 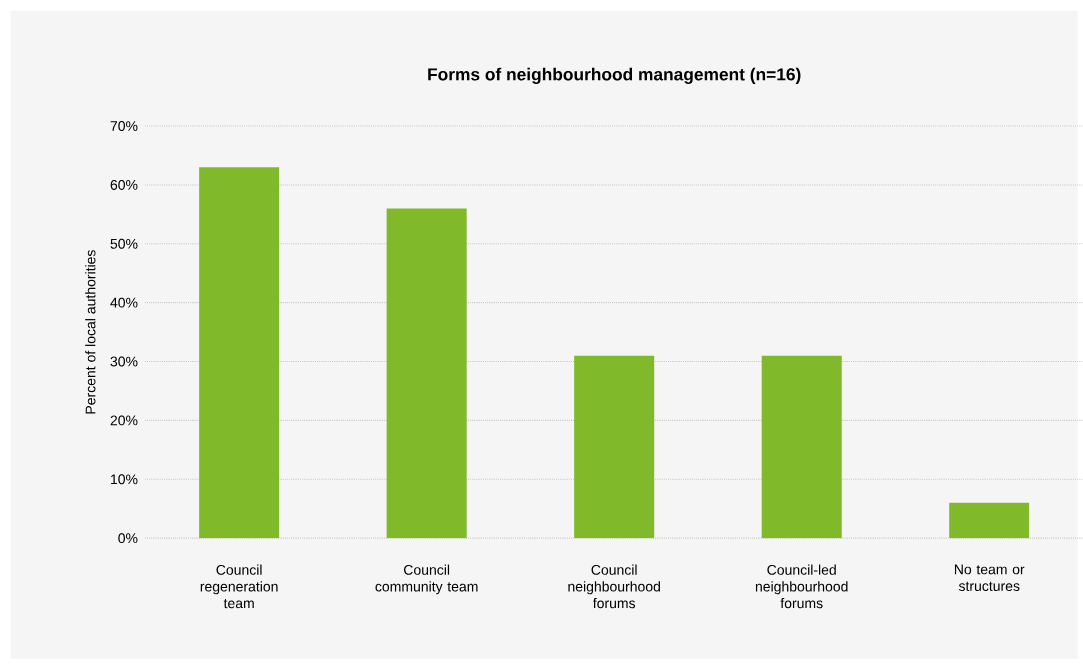 I want to click on y-tick-label: 70%, so click(x=124, y=126).